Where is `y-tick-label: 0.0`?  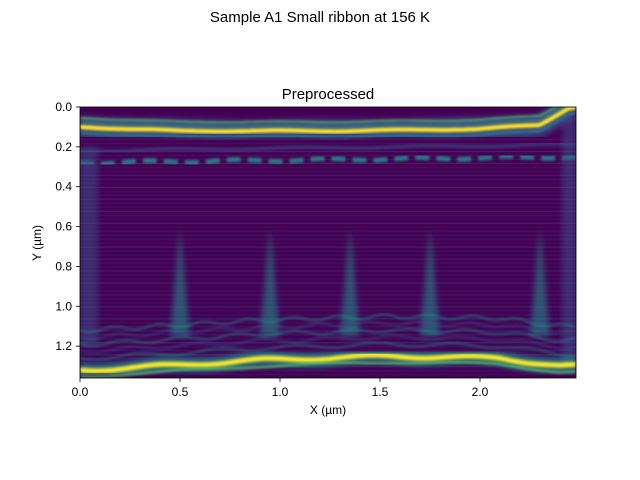
y-tick-label: 0.0 is located at coordinates (63, 107).